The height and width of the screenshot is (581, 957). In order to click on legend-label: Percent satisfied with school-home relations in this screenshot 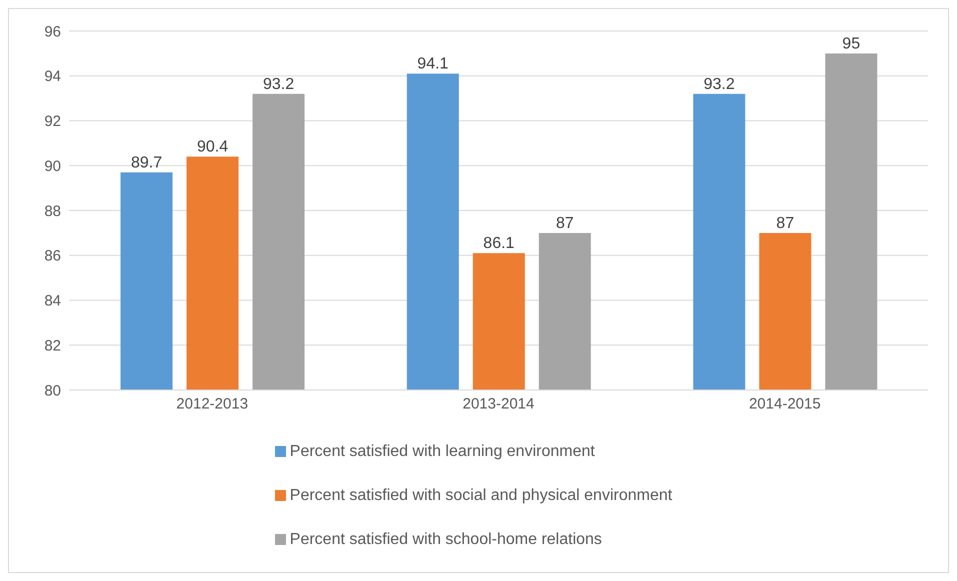, I will do `click(446, 539)`.